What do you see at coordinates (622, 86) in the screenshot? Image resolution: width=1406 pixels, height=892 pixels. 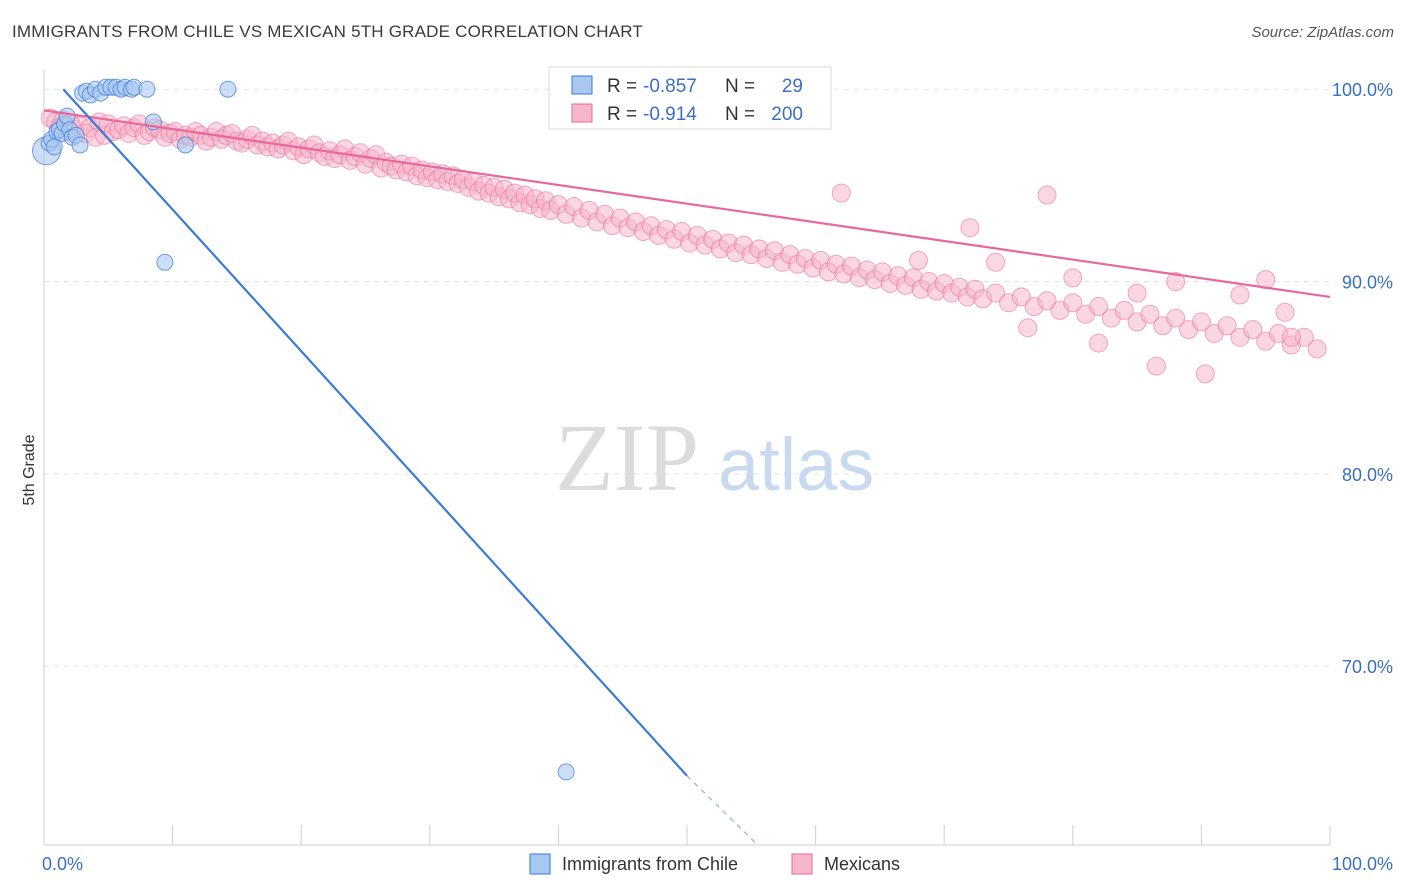 I see `legend-r-label-chile: R =` at bounding box center [622, 86].